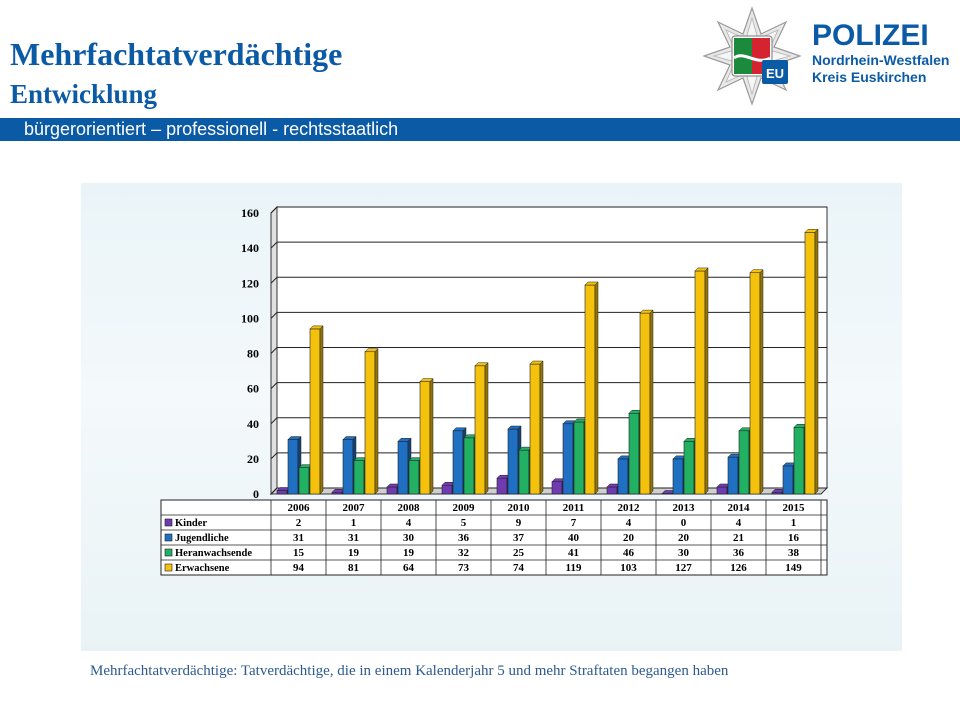 The height and width of the screenshot is (720, 960). Describe the element at coordinates (253, 354) in the screenshot. I see `y-tick-label: 80` at that location.